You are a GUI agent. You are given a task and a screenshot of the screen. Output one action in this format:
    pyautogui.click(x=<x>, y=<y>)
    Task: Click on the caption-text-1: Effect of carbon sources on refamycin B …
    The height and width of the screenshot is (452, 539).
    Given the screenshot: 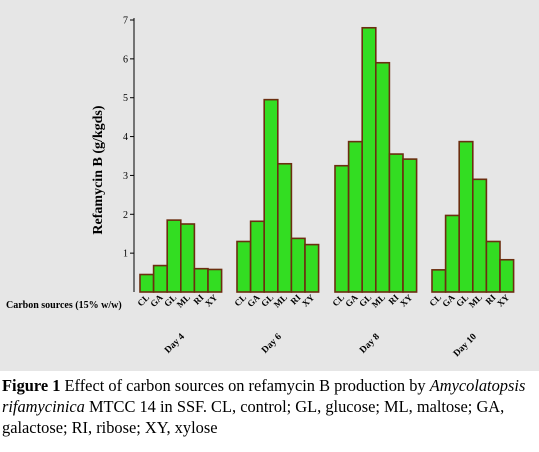 What is the action you would take?
    pyautogui.click(x=245, y=385)
    